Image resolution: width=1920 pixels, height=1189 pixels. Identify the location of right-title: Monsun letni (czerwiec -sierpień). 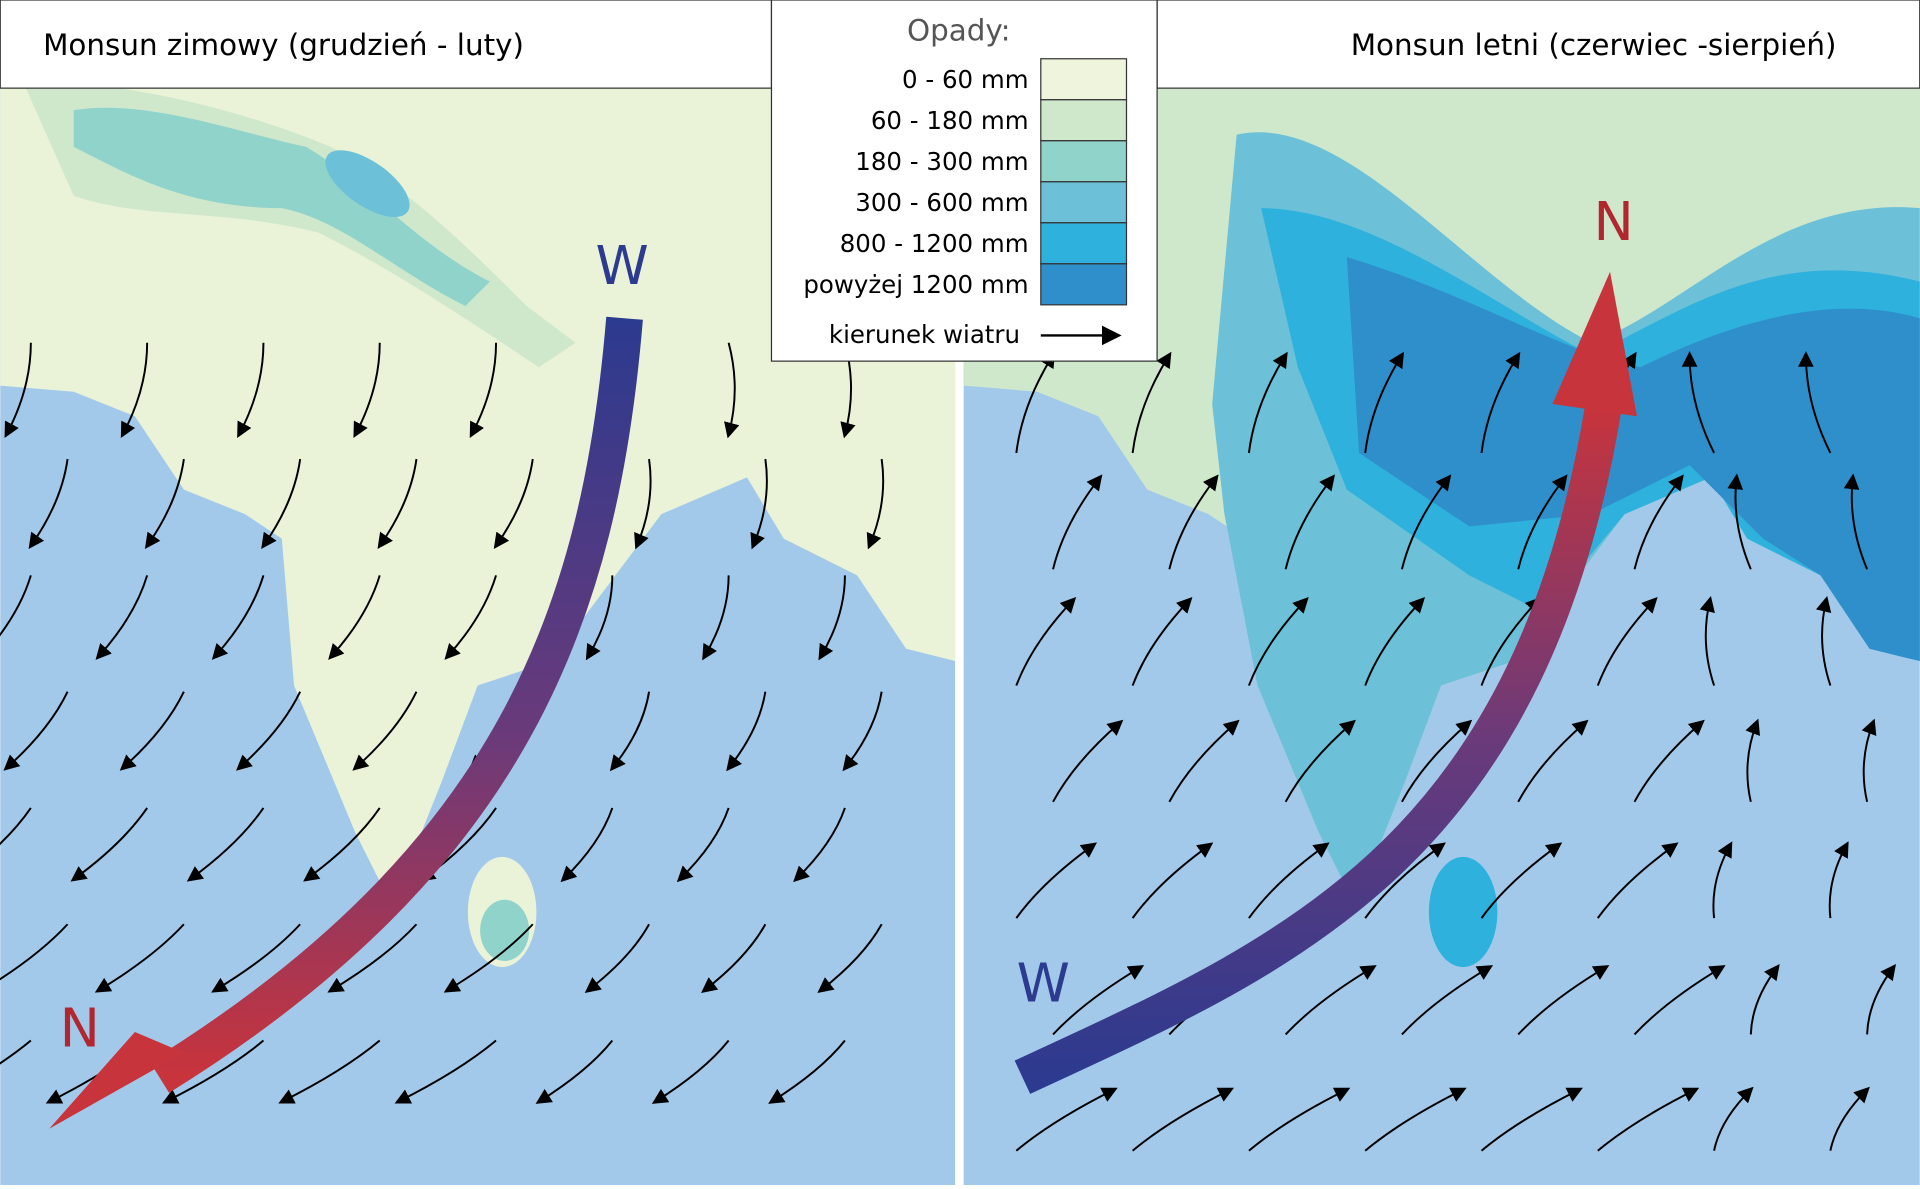
(1594, 45).